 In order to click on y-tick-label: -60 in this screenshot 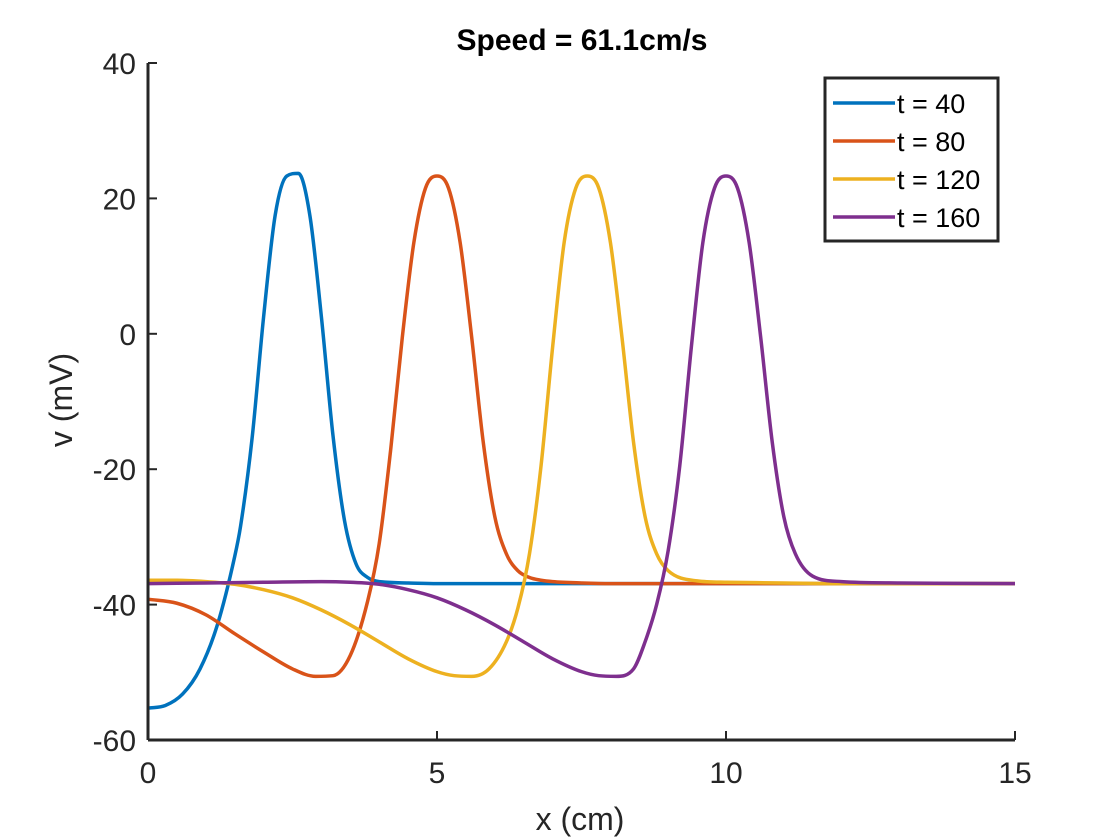, I will do `click(114, 741)`.